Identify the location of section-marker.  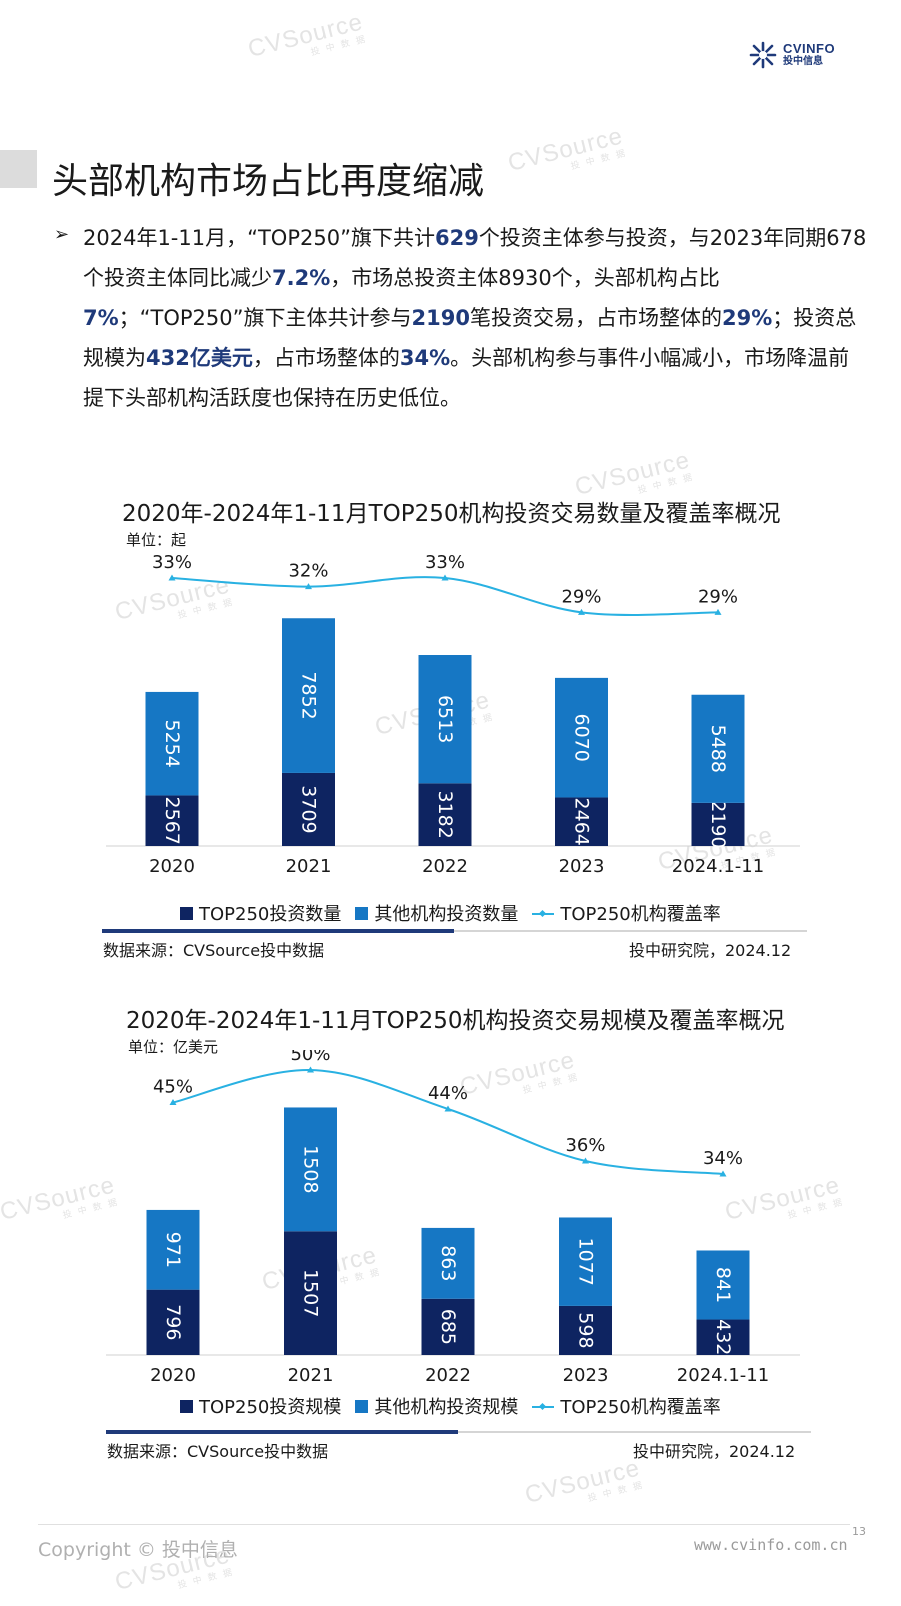
(18, 169).